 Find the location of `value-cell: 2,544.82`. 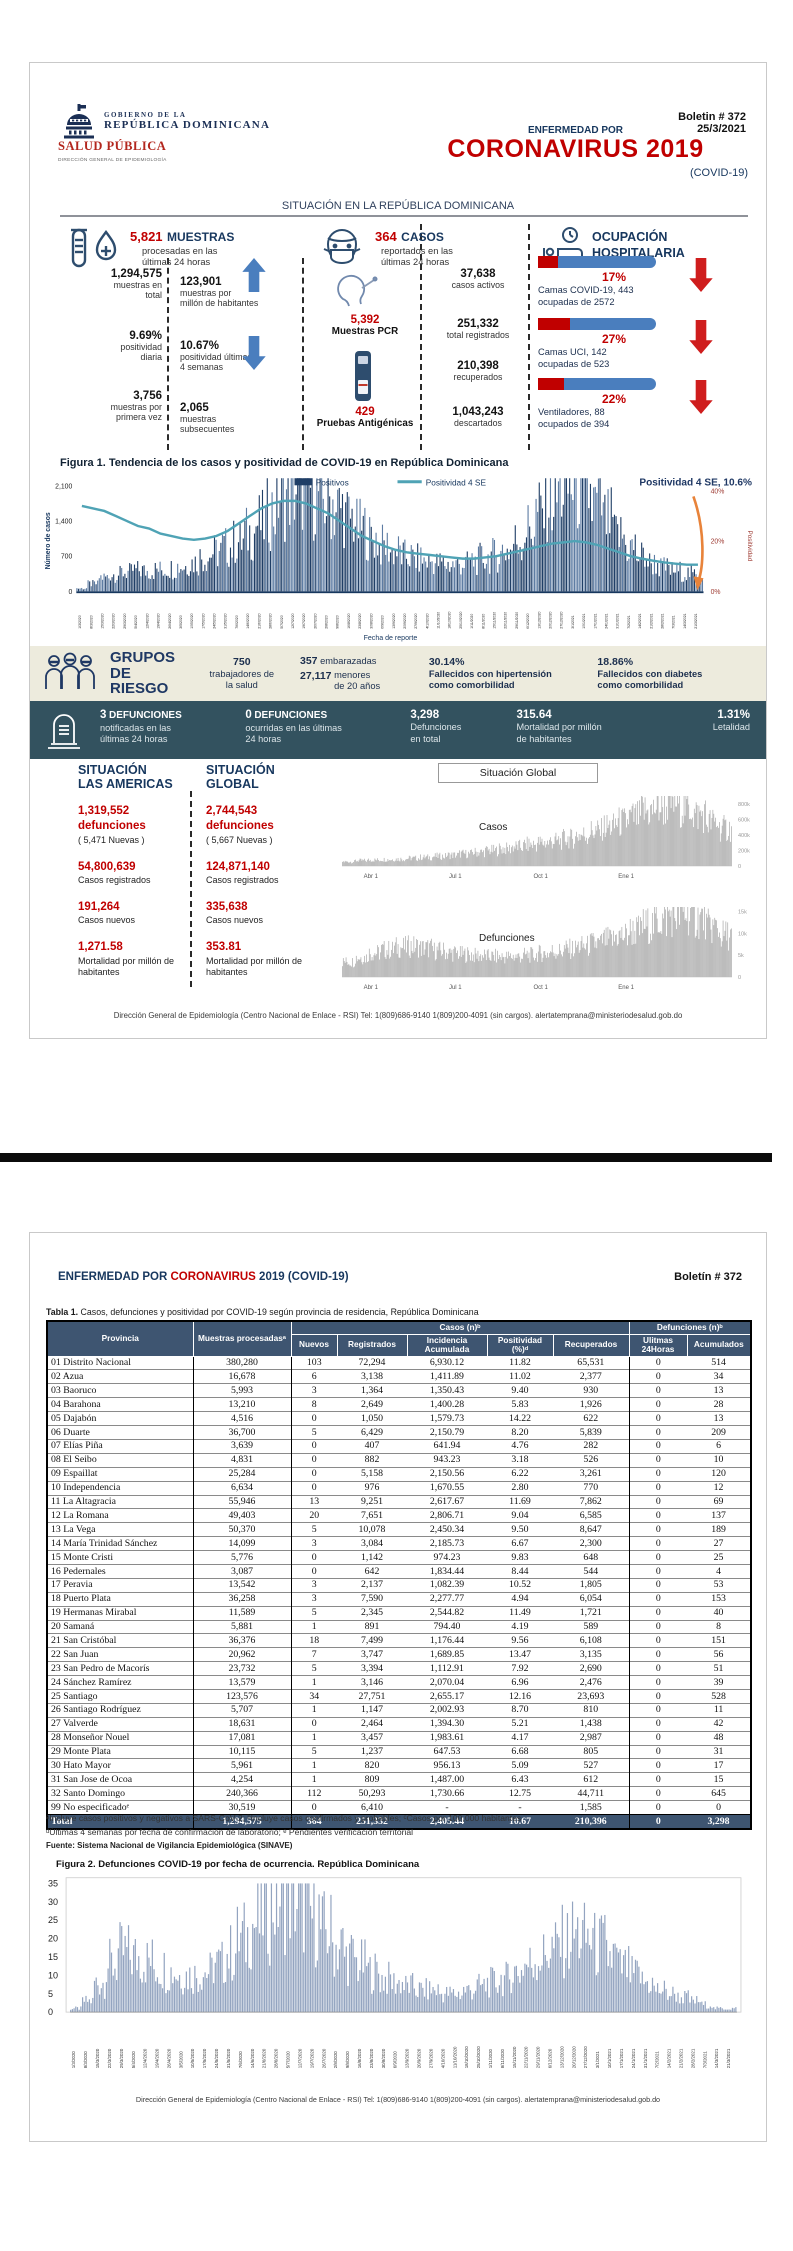

value-cell: 2,544.82 is located at coordinates (447, 1613).